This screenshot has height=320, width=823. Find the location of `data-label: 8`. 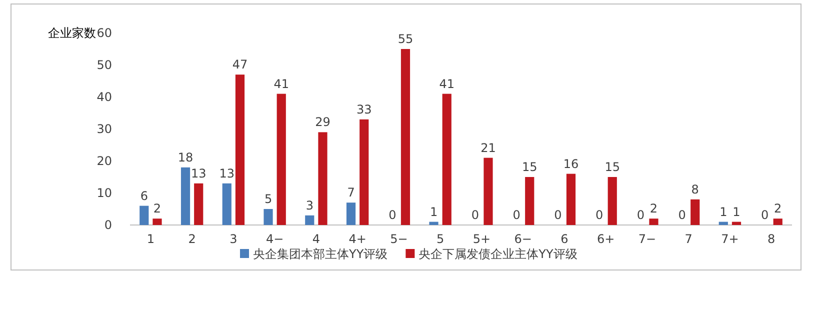

data-label: 8 is located at coordinates (695, 189).